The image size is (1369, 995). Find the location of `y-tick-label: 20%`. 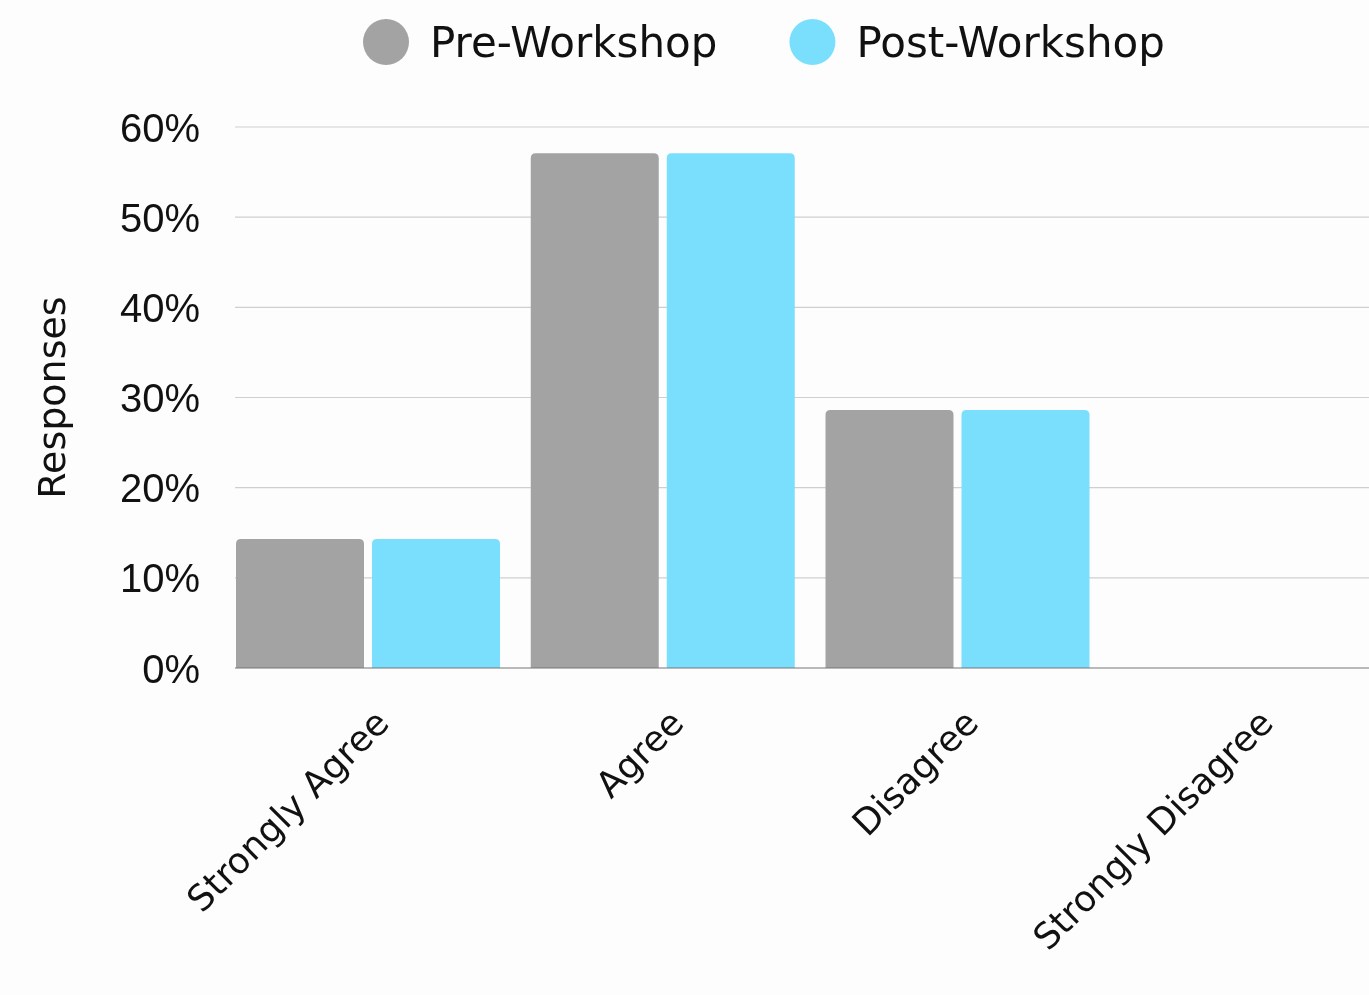

y-tick-label: 20% is located at coordinates (159, 488).